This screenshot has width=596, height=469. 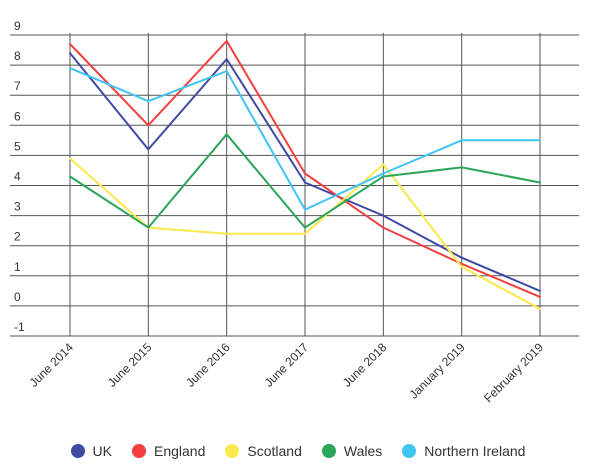 I want to click on x-tick-label: June 2016, so click(x=208, y=365).